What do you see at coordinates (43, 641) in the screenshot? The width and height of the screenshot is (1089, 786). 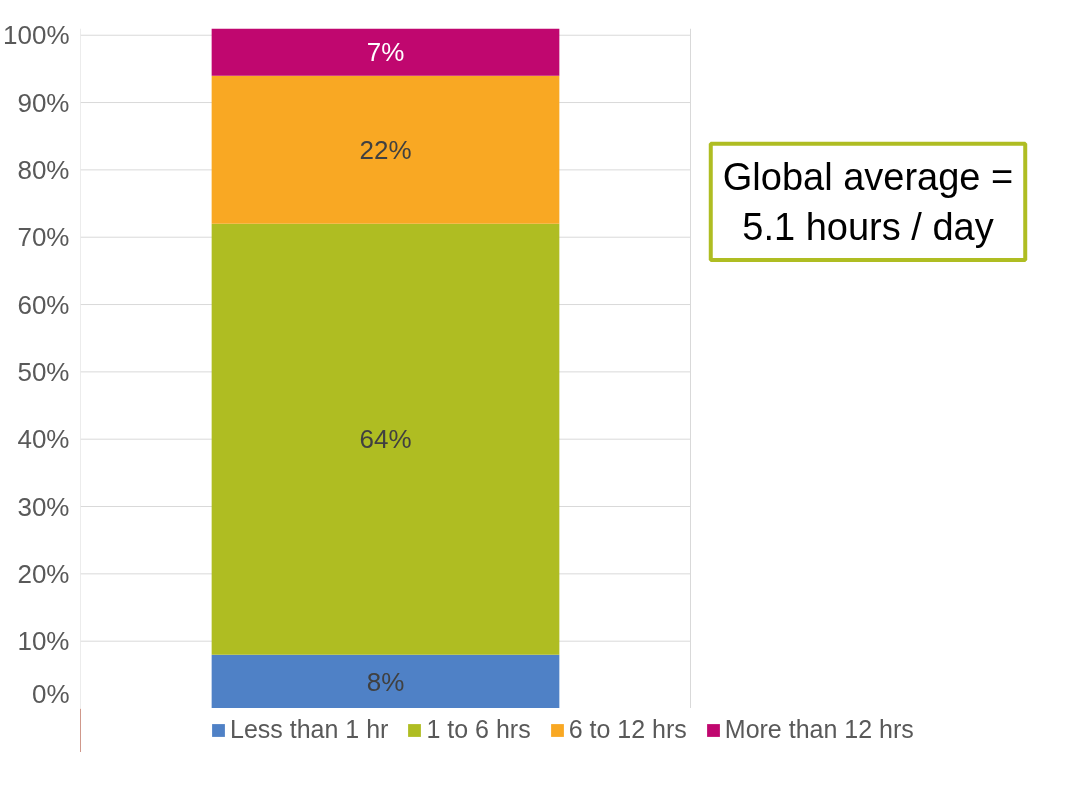 I see `y-tick-label: 10%` at bounding box center [43, 641].